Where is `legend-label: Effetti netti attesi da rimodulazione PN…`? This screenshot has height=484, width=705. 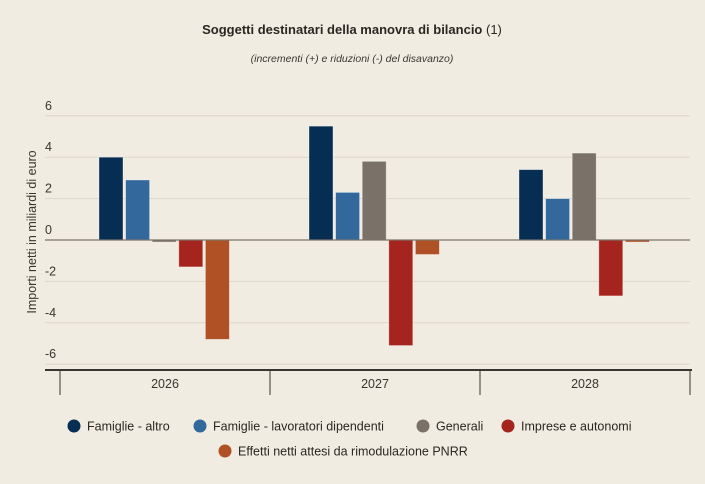 legend-label: Effetti netti attesi da rimodulazione PN… is located at coordinates (353, 452).